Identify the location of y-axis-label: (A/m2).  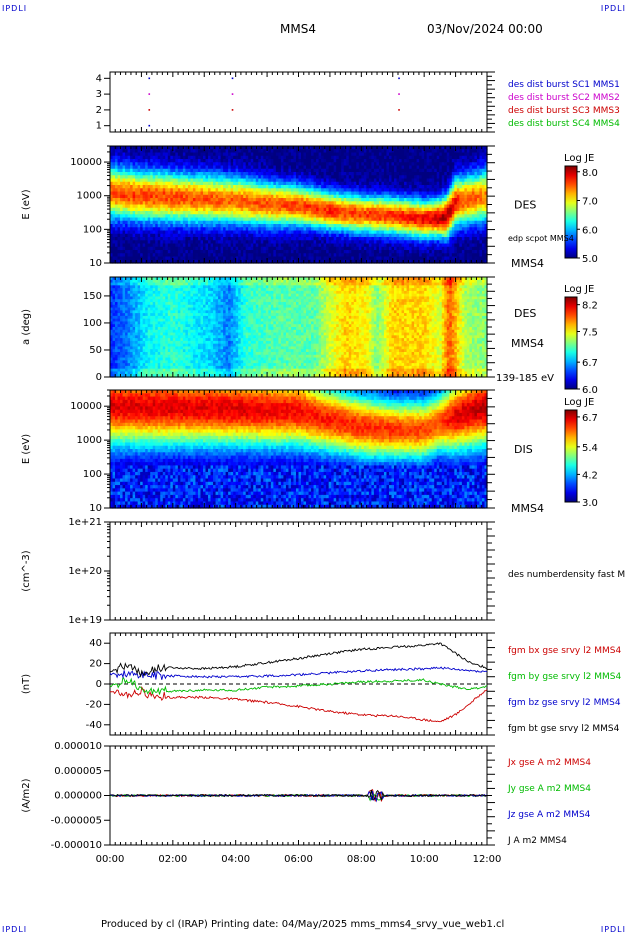
(26, 795).